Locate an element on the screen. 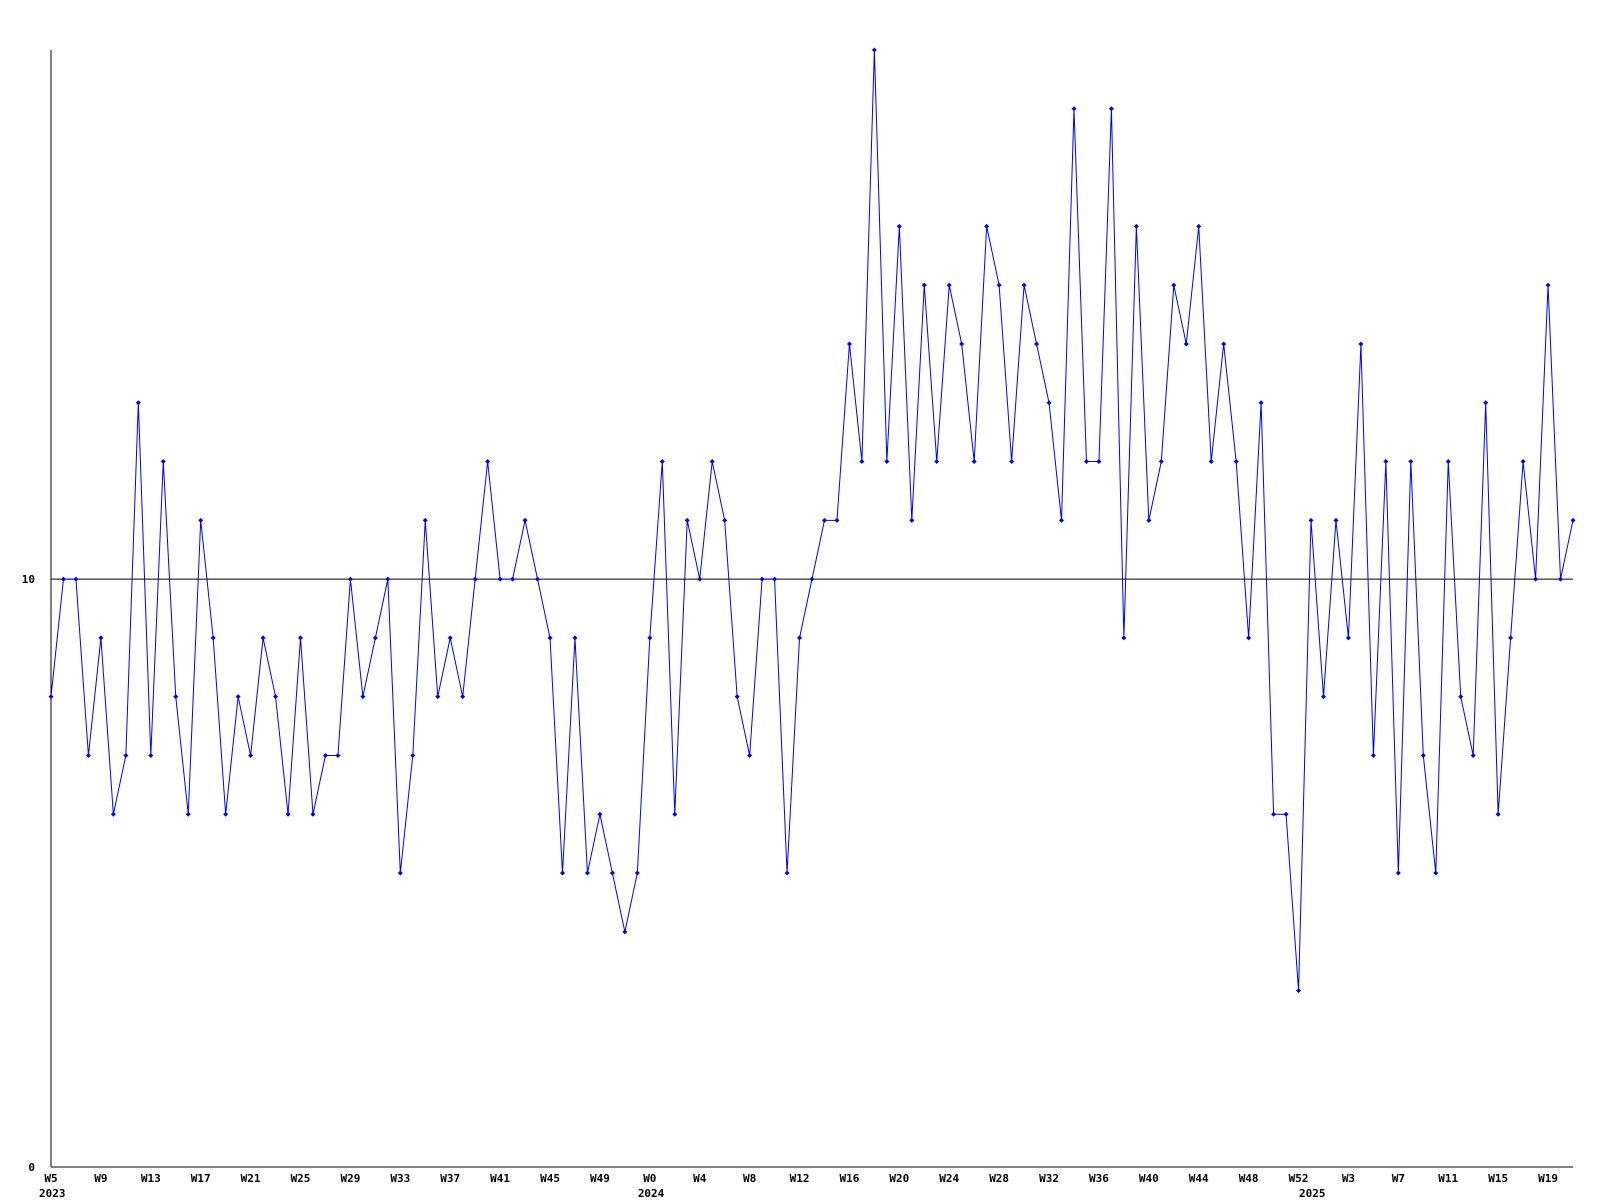 The height and width of the screenshot is (1200, 1600). x-tick-label: W16 is located at coordinates (849, 1178).